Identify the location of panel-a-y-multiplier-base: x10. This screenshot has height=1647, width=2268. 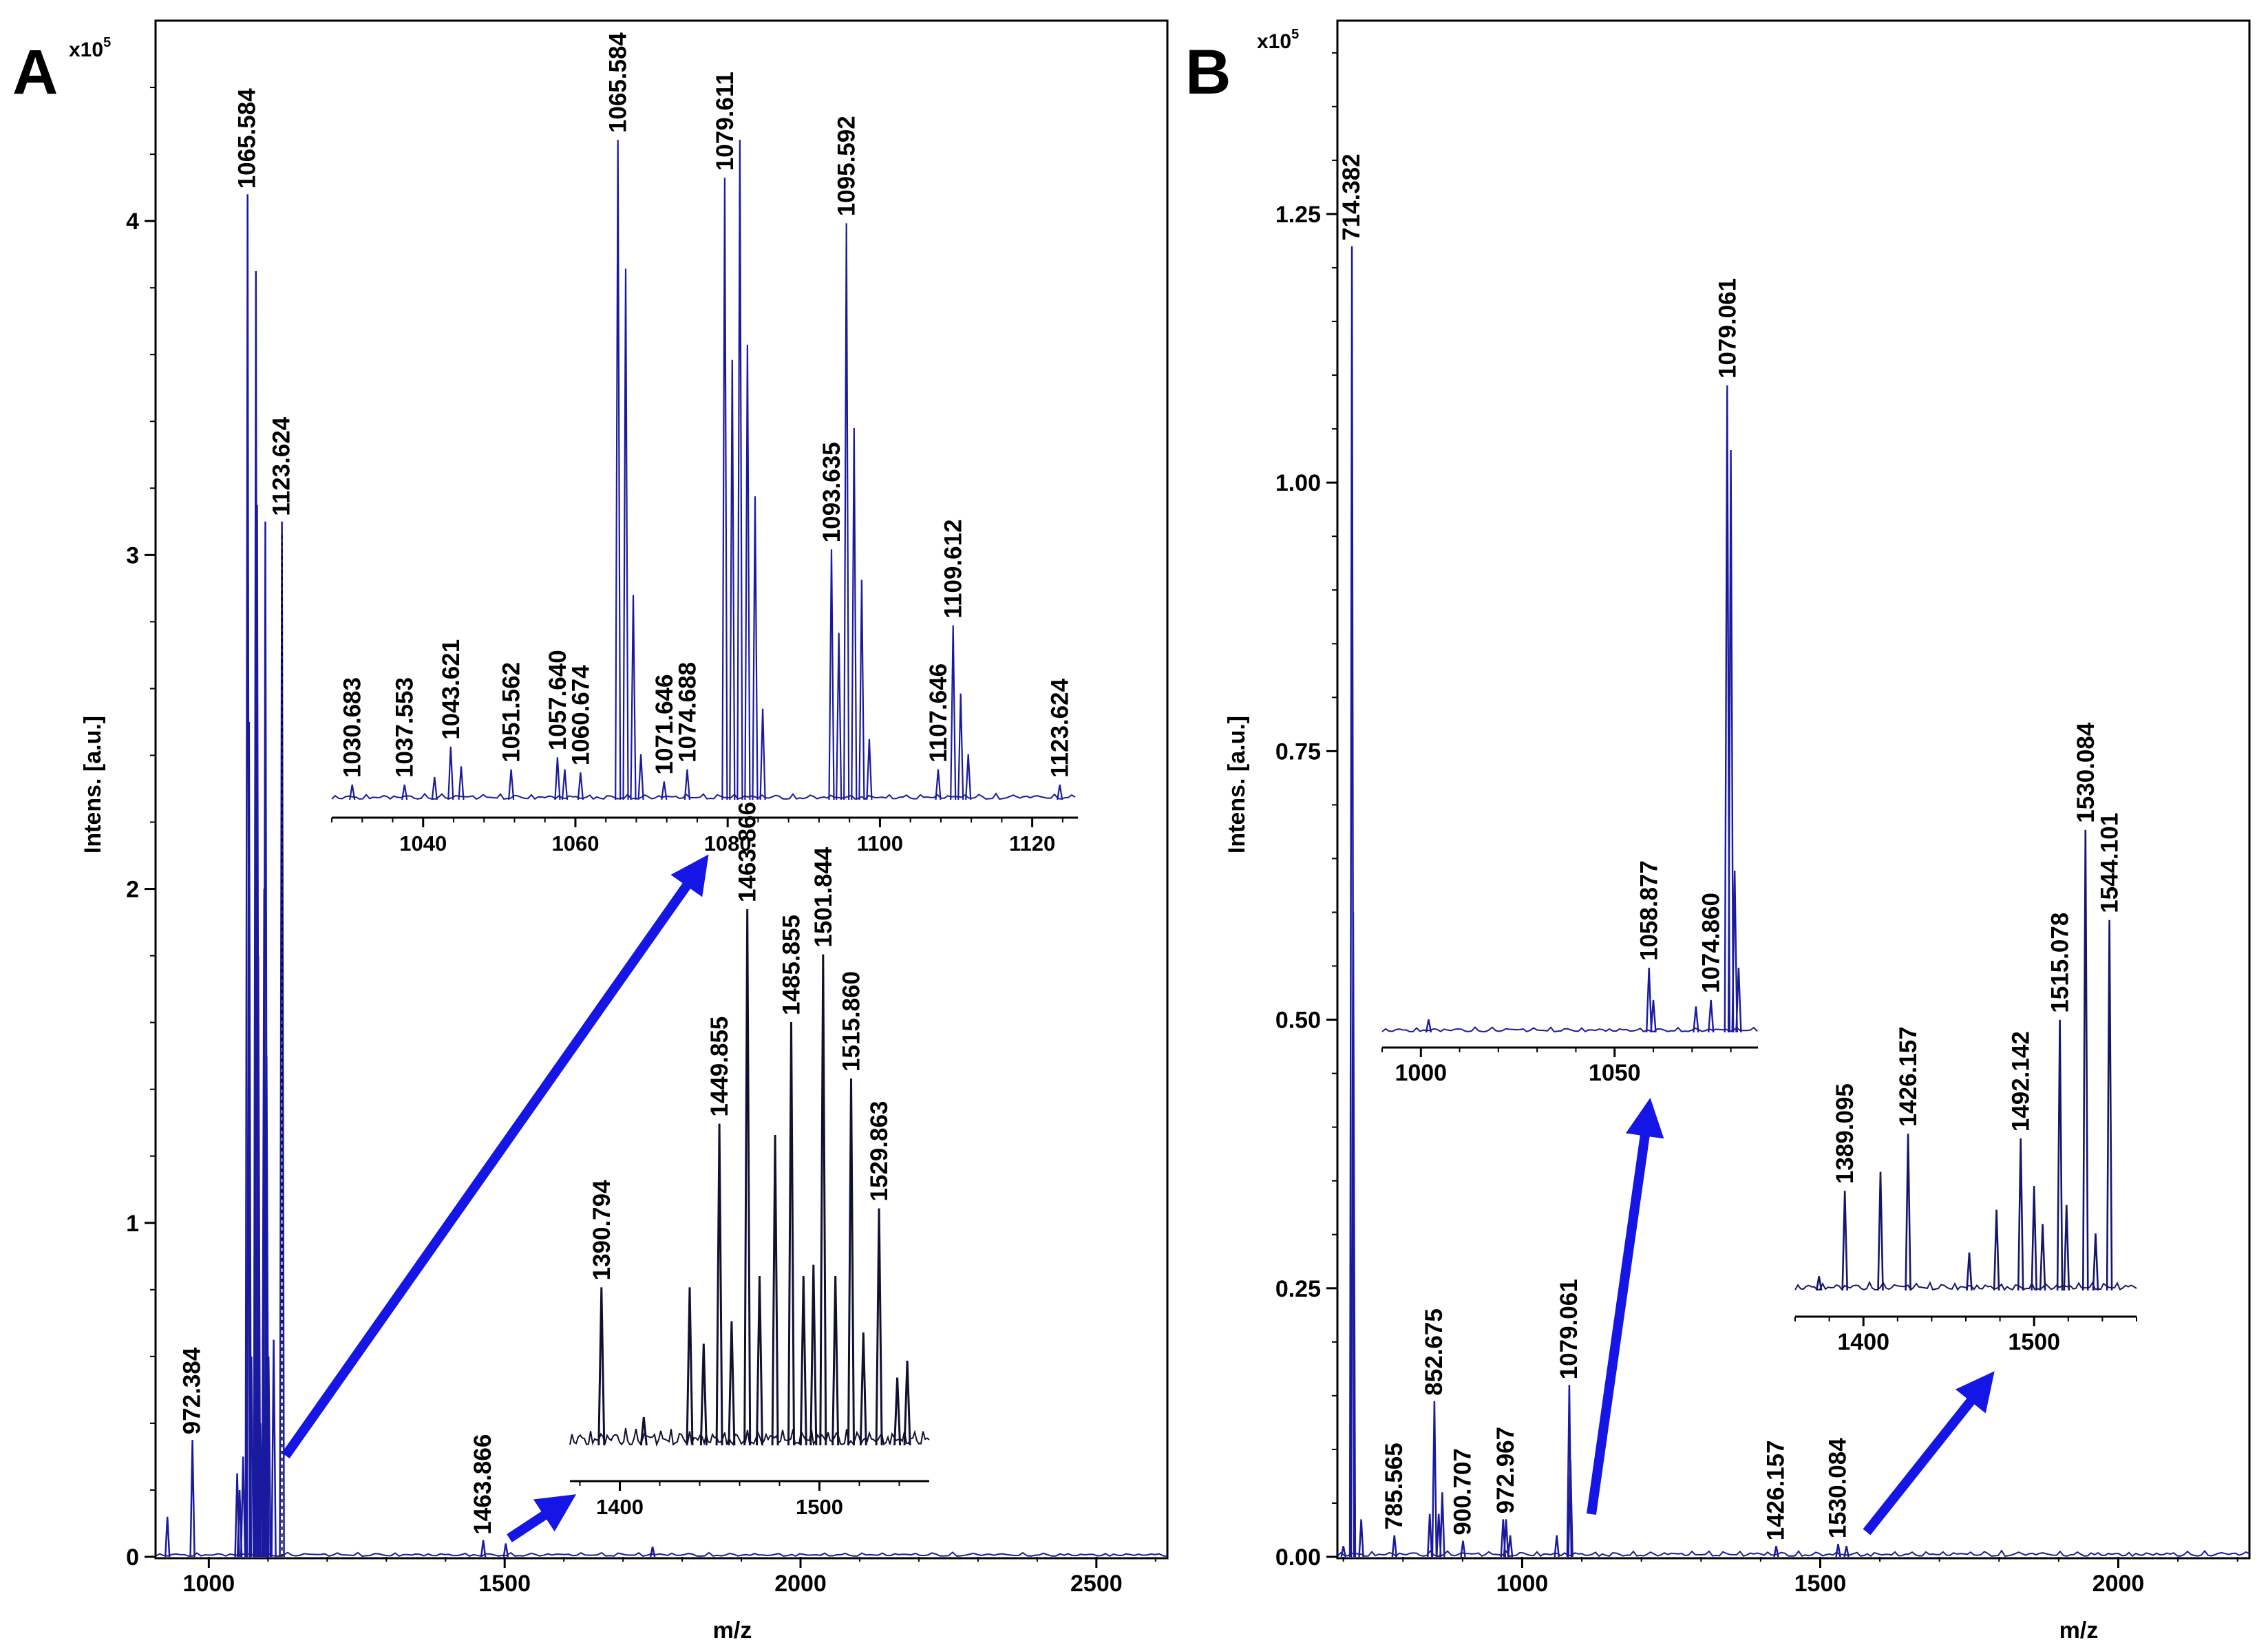
(86, 50).